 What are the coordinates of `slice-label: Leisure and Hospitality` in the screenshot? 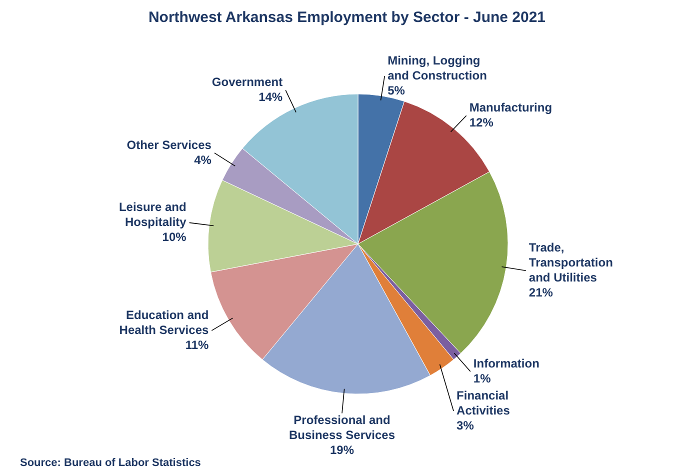 It's located at (152, 215).